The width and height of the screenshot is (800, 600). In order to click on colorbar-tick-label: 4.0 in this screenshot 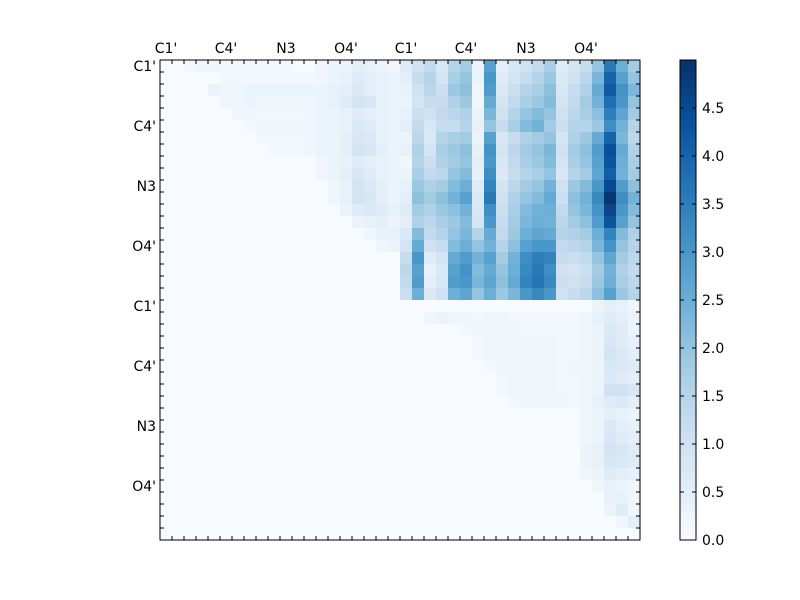, I will do `click(713, 157)`.